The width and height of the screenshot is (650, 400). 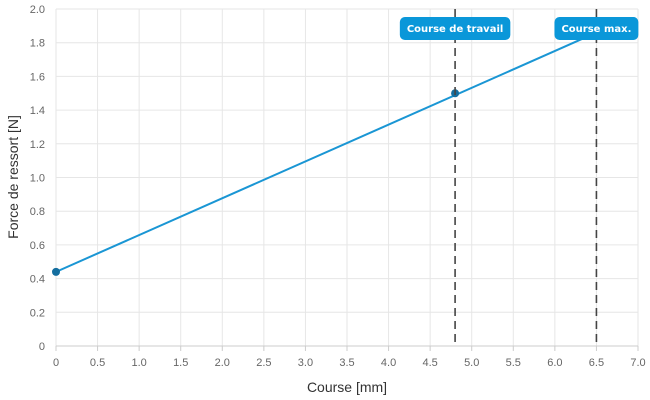 What do you see at coordinates (37, 111) in the screenshot?
I see `y-tick-label: 1.4` at bounding box center [37, 111].